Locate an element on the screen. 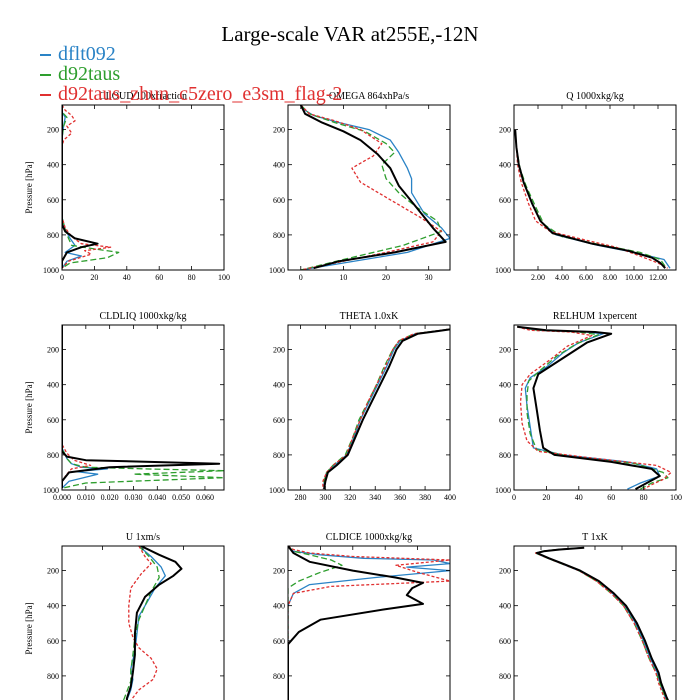 Image resolution: width=700 pixels, height=700 pixels. panel-title: CLDLIQ 1000xkg/kg is located at coordinates (143, 316).